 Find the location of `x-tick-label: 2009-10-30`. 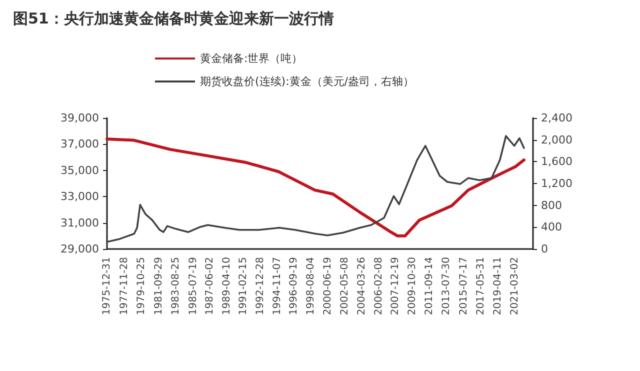

x-tick-label: 2009-10-30 is located at coordinates (412, 286).